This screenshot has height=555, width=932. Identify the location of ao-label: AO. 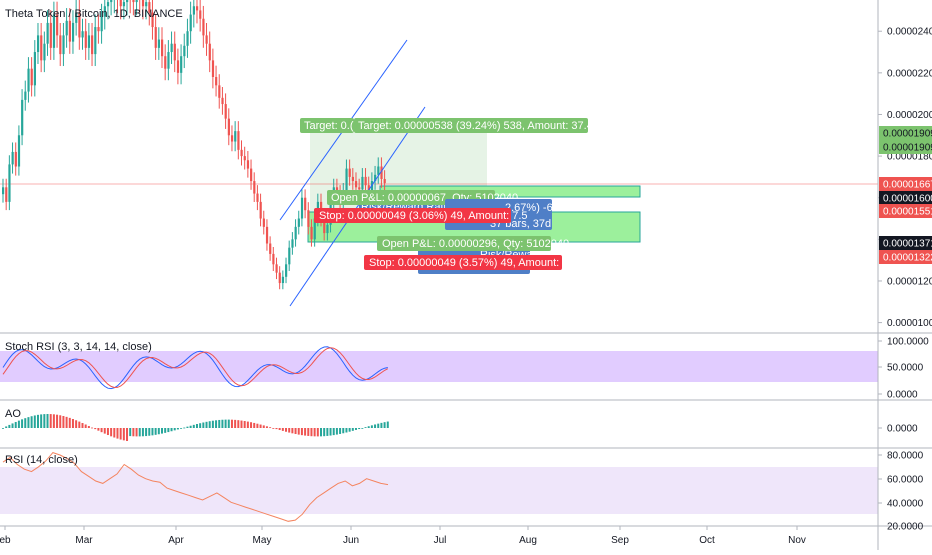
(13, 414).